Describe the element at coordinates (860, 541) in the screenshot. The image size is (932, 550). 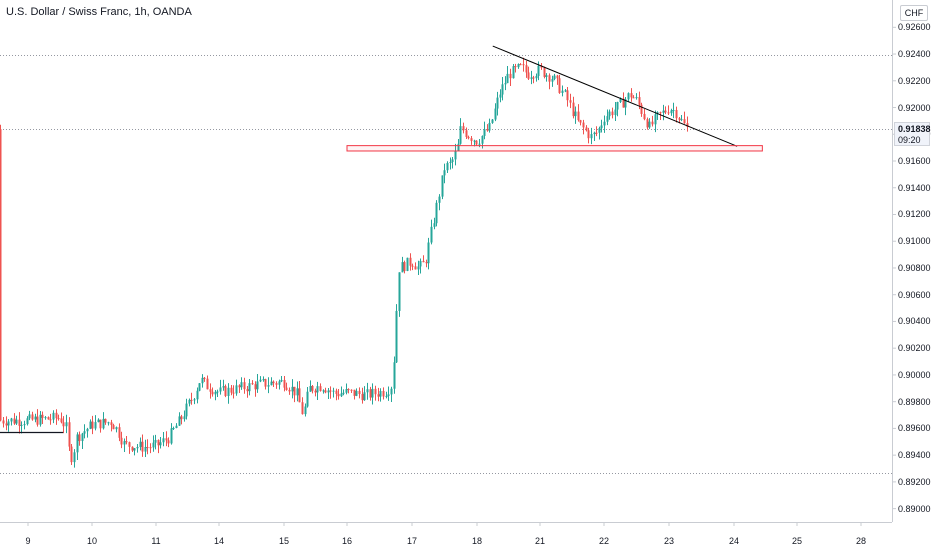
I see `time-tick-label: 28` at that location.